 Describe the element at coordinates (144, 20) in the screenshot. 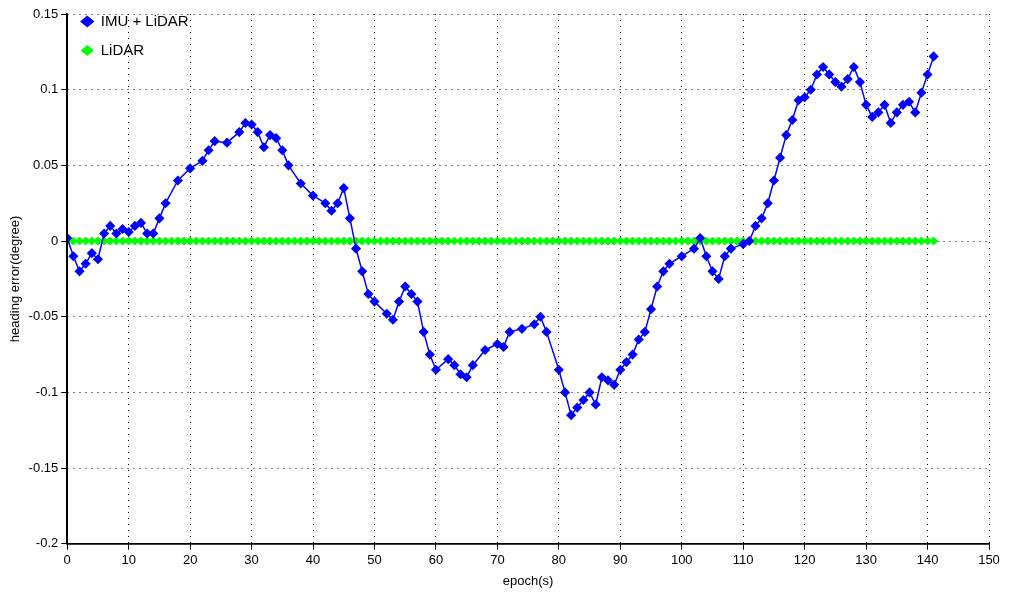

I see `legend-label: IMU + LiDAR` at that location.